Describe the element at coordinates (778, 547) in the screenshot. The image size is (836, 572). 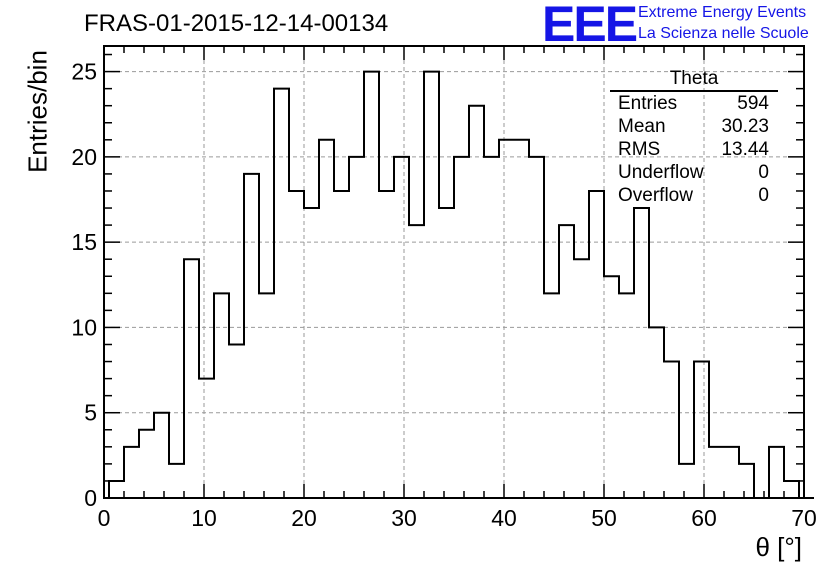
I see `x-axis-label: θ [°]` at that location.